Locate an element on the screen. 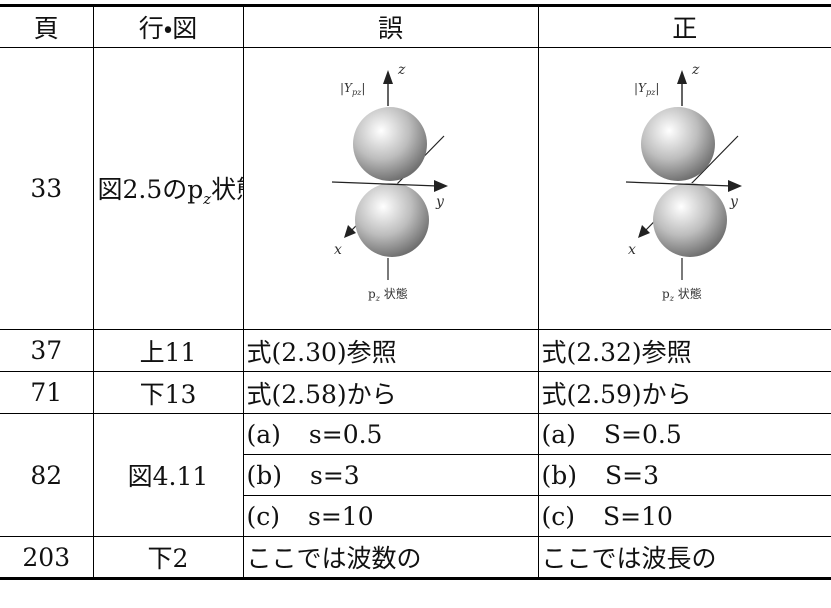 This screenshot has width=831, height=608. row: 71 下13 式(2.58)から 式(2.59)から is located at coordinates (415, 392).